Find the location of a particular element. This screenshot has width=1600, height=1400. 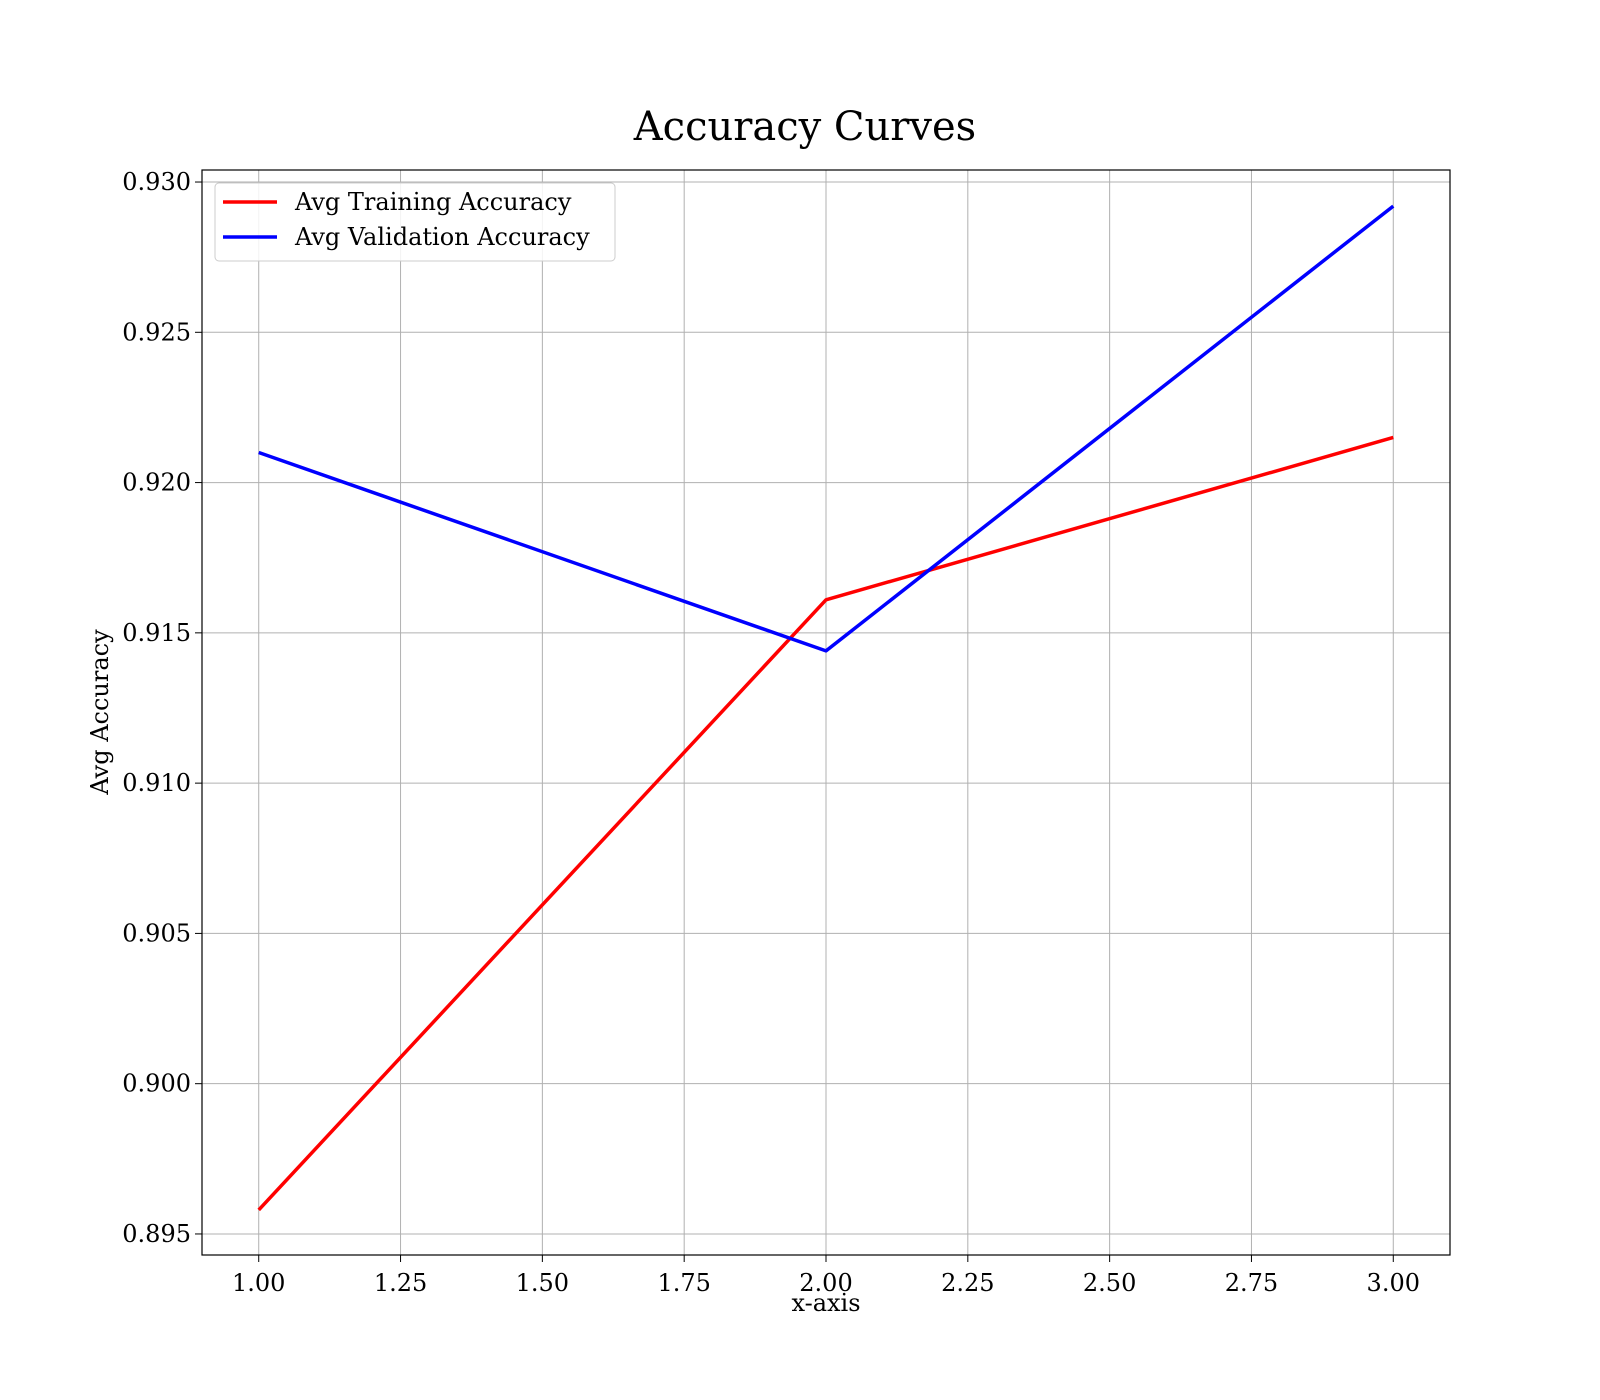

x-tick-label: 1.75 is located at coordinates (683, 1283).